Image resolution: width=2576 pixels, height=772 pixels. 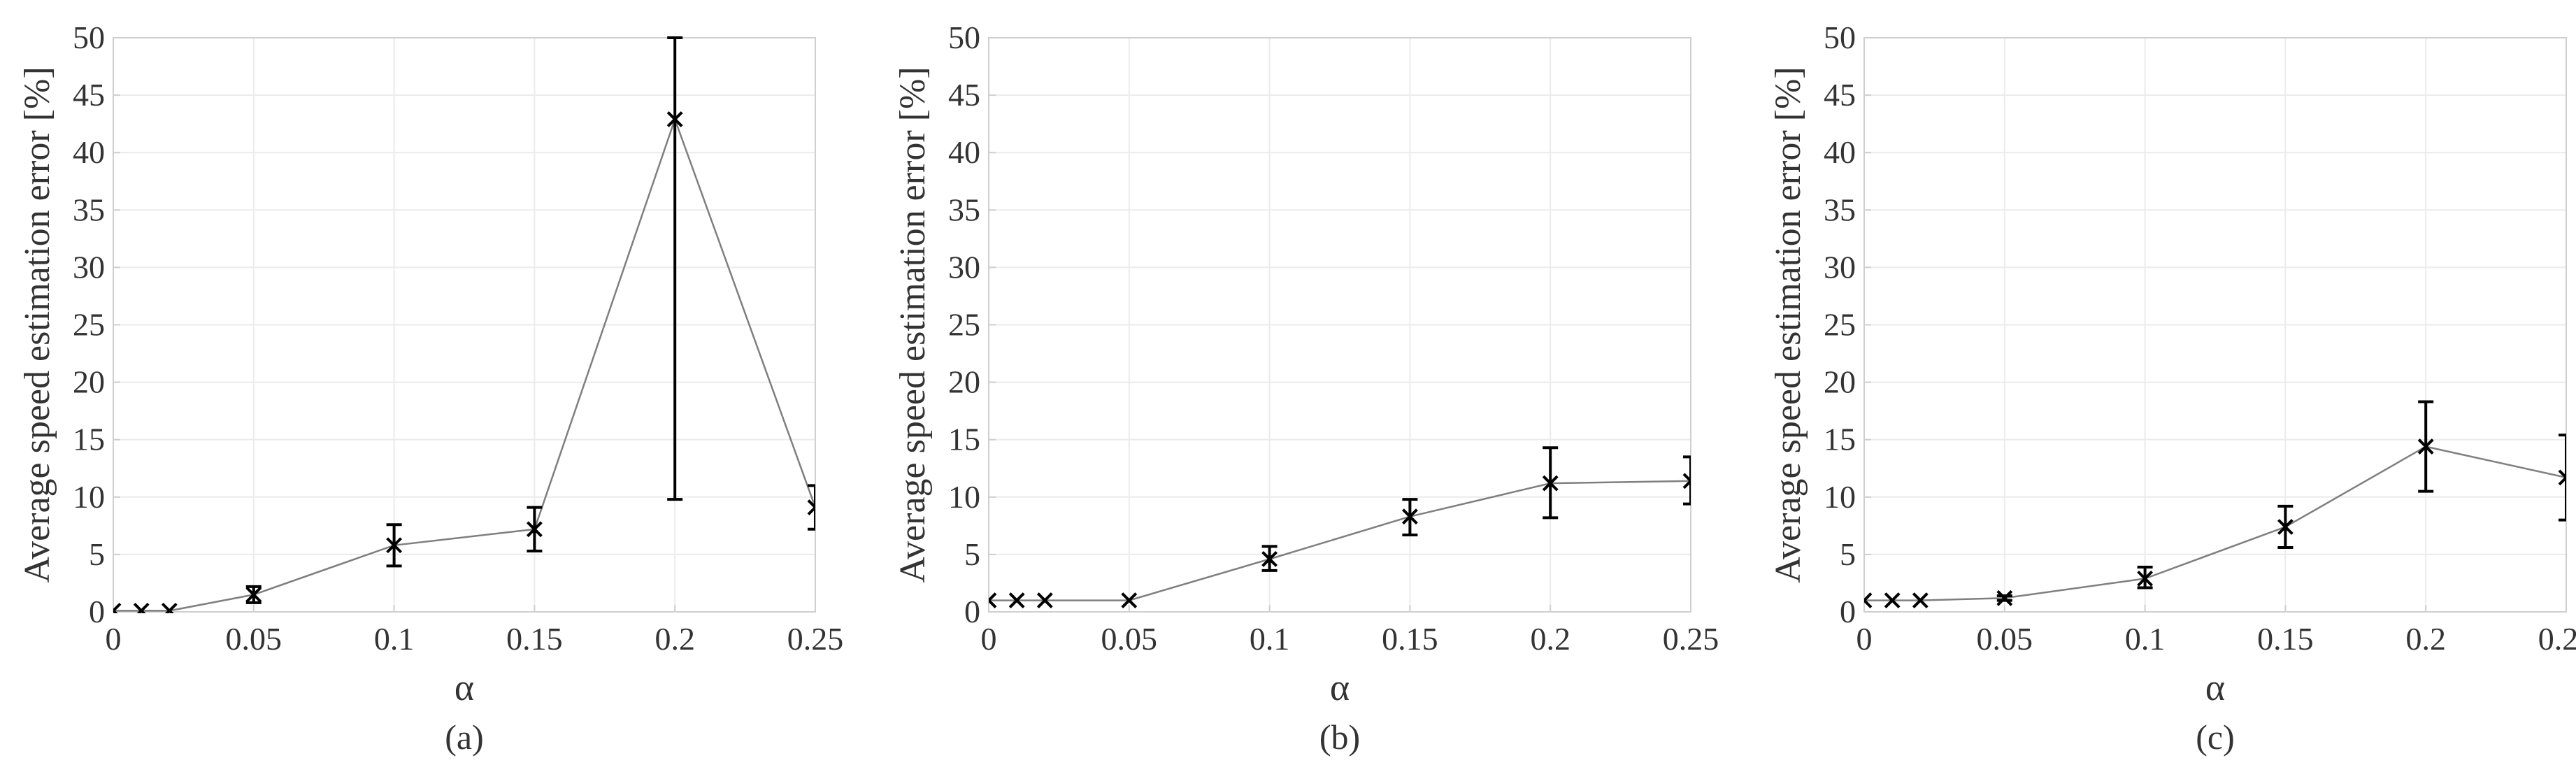 What do you see at coordinates (1339, 737) in the screenshot?
I see `panel-label: (b)` at bounding box center [1339, 737].